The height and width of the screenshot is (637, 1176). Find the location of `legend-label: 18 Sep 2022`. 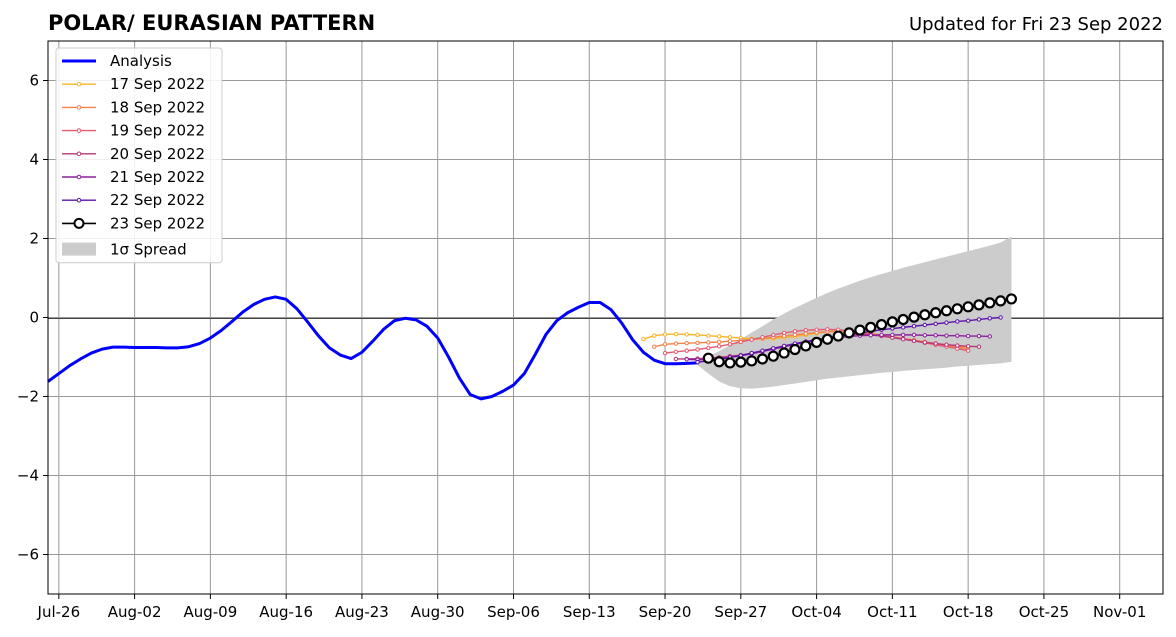

legend-label: 18 Sep 2022 is located at coordinates (157, 107).